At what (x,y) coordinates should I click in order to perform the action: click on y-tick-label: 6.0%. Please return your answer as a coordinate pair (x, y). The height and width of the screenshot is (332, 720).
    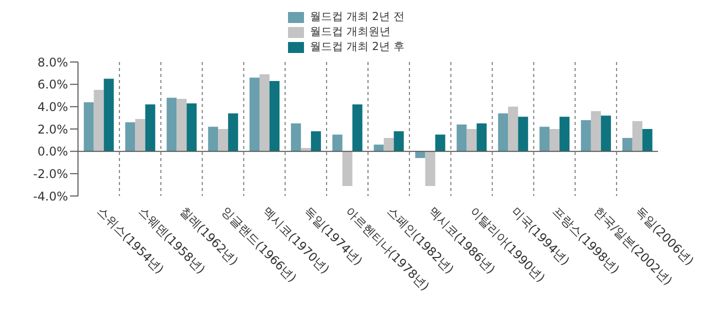
    Looking at the image, I should click on (53, 85).